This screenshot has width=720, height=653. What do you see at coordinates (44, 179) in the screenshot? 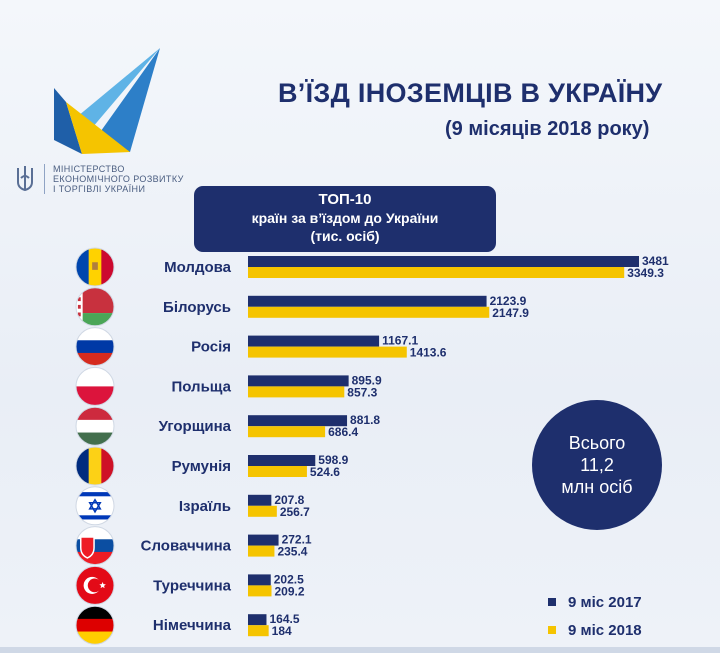
I see `ministry-separator` at bounding box center [44, 179].